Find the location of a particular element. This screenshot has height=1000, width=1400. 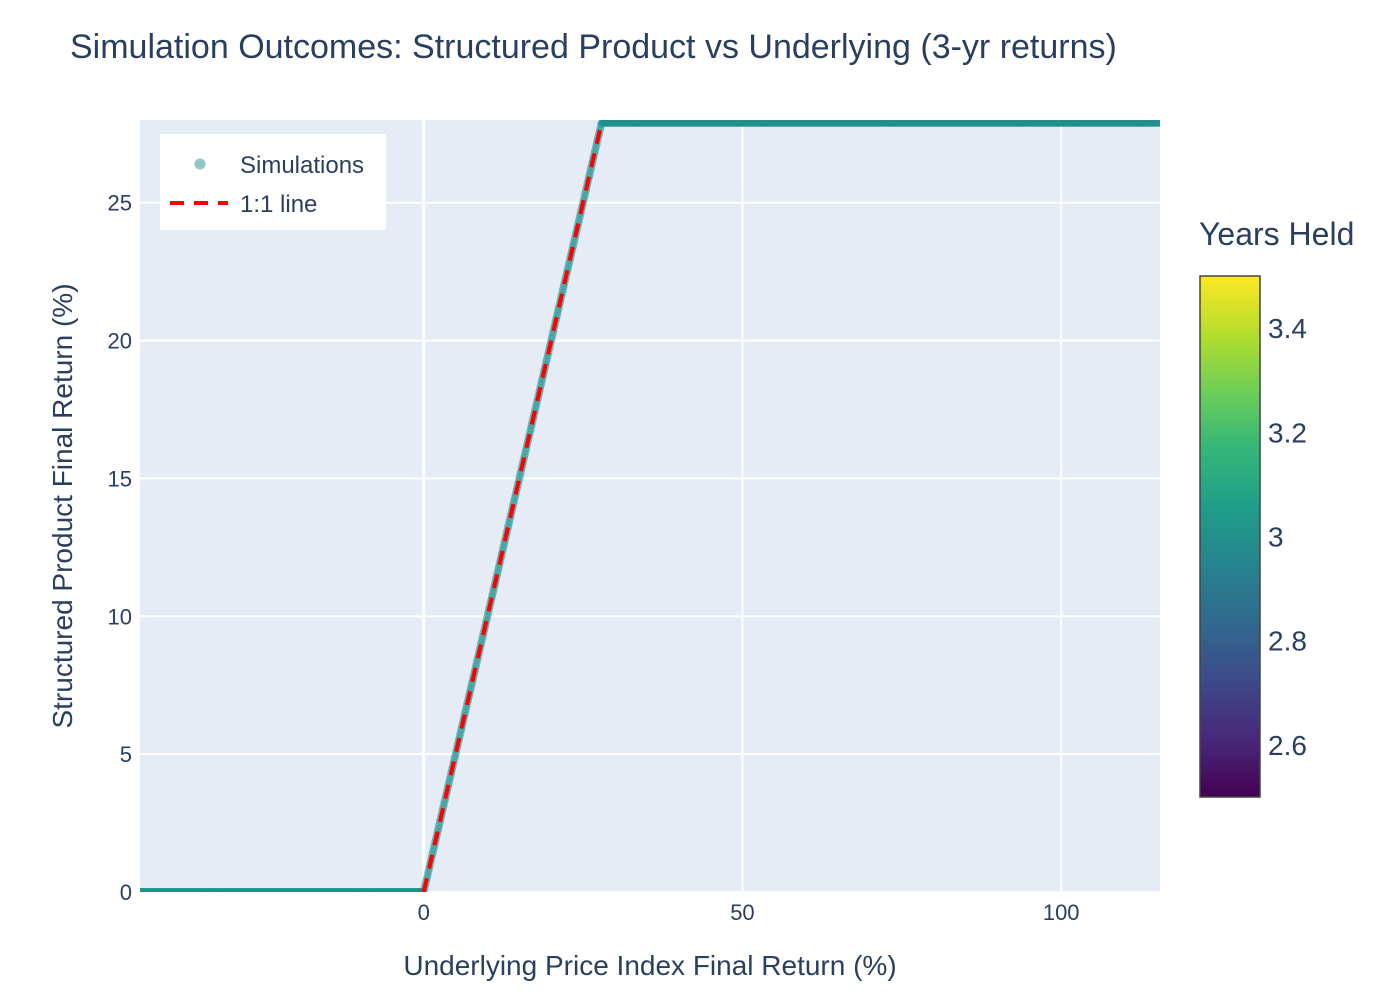

legend: Simulations 1:1 line is located at coordinates (273, 182).